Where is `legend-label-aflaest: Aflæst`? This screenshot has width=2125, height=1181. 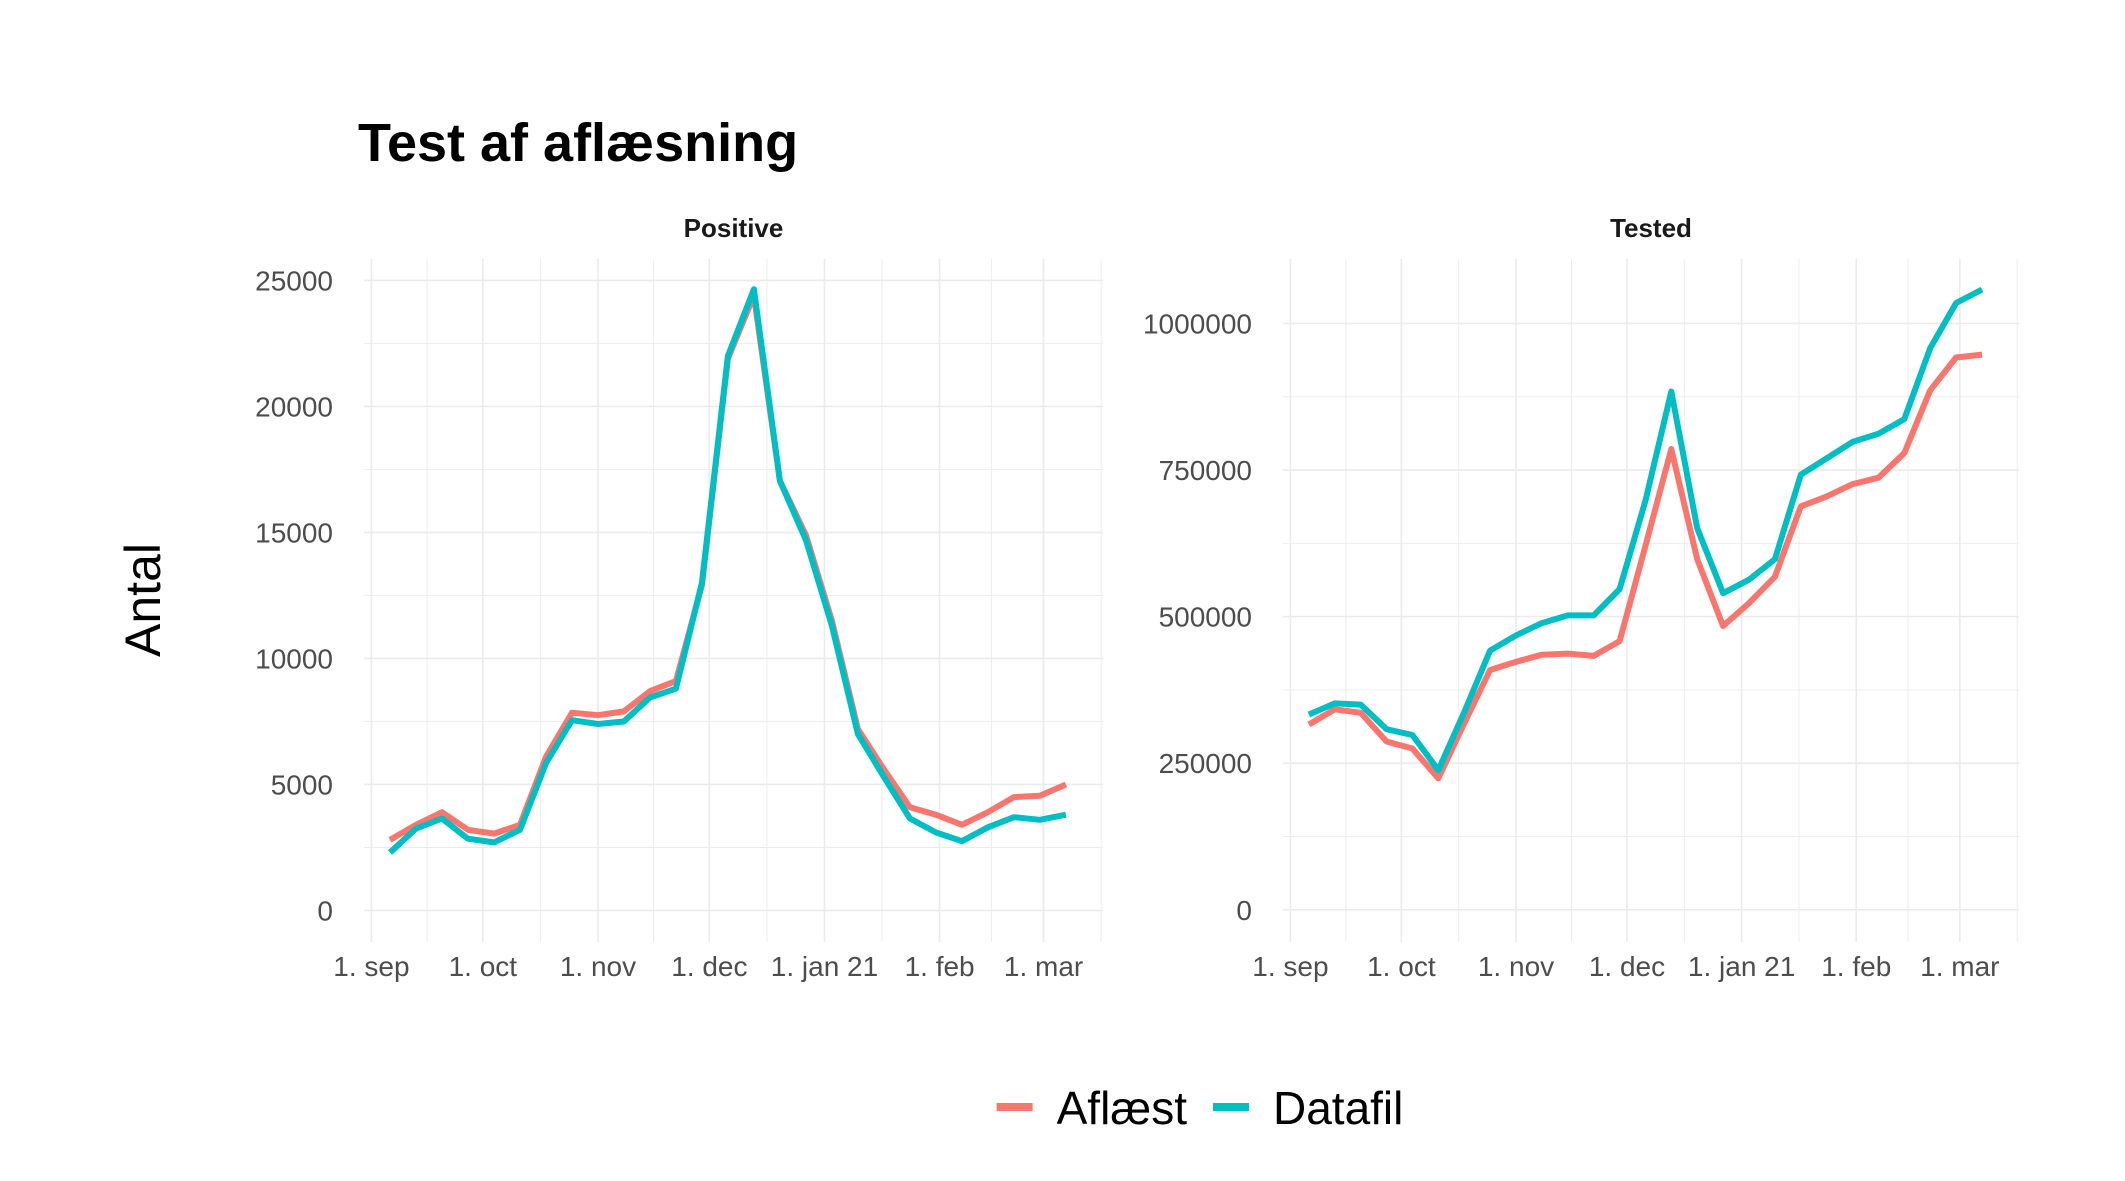
legend-label-aflaest: Aflæst is located at coordinates (1122, 1108).